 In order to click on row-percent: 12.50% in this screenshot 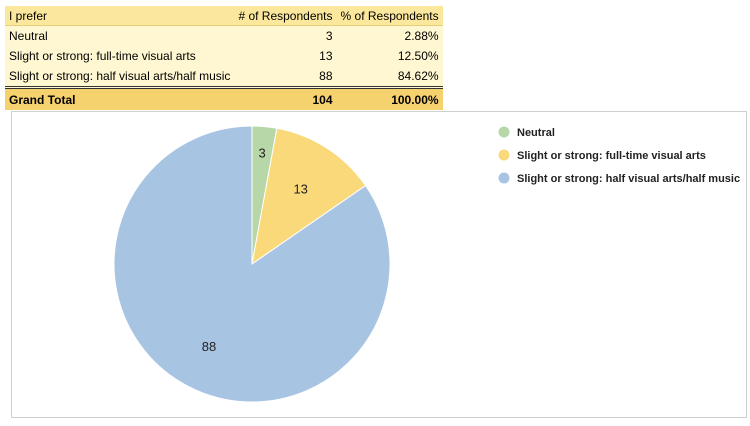, I will do `click(389, 56)`.